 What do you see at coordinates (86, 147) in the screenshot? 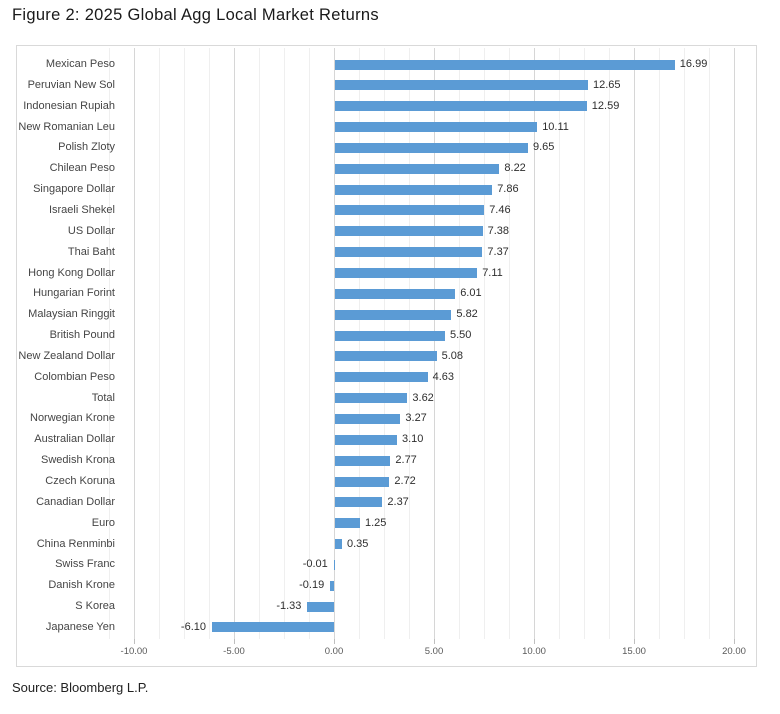
I see `category-label: Polish Zloty` at bounding box center [86, 147].